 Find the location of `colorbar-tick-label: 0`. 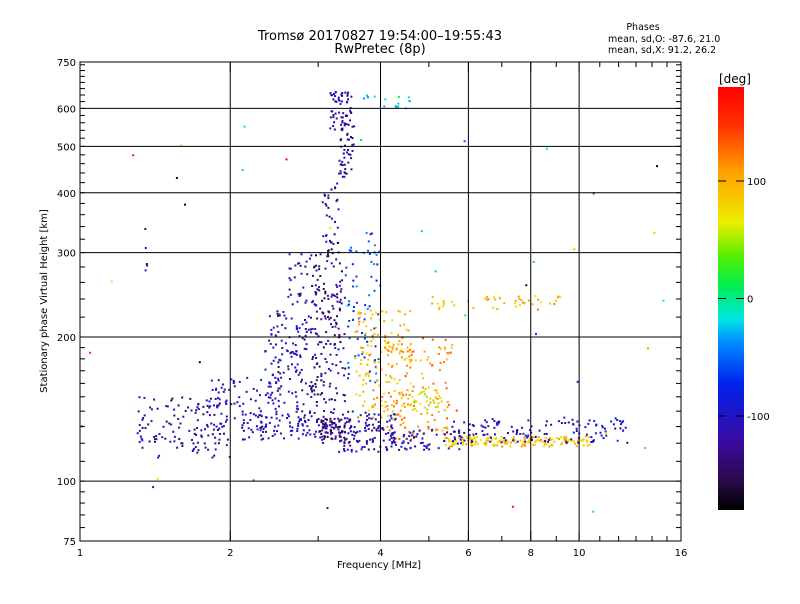

colorbar-tick-label: 0 is located at coordinates (750, 300).